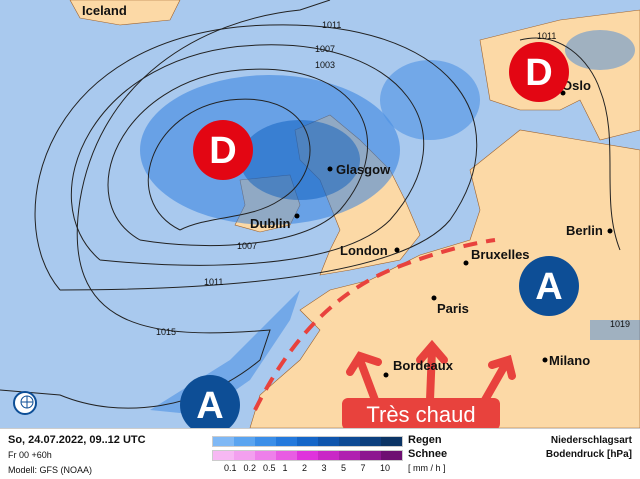 This screenshot has width=640, height=479. What do you see at coordinates (584, 230) in the screenshot?
I see `svg-text: Berlin` at bounding box center [584, 230].